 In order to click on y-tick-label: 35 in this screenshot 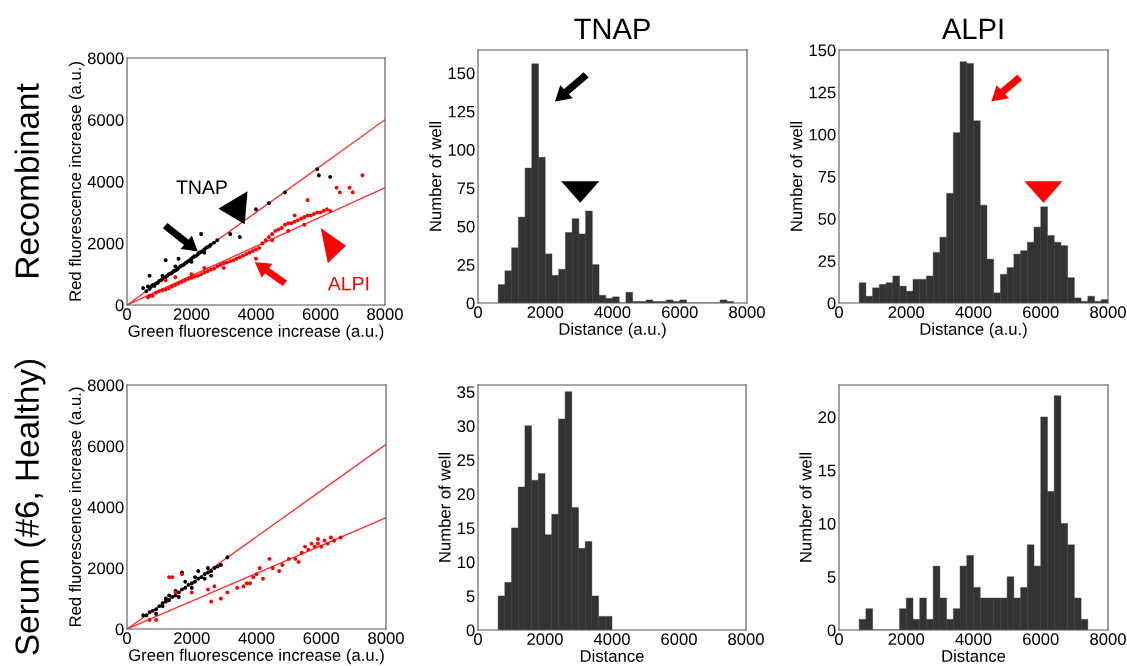, I will do `click(466, 392)`.